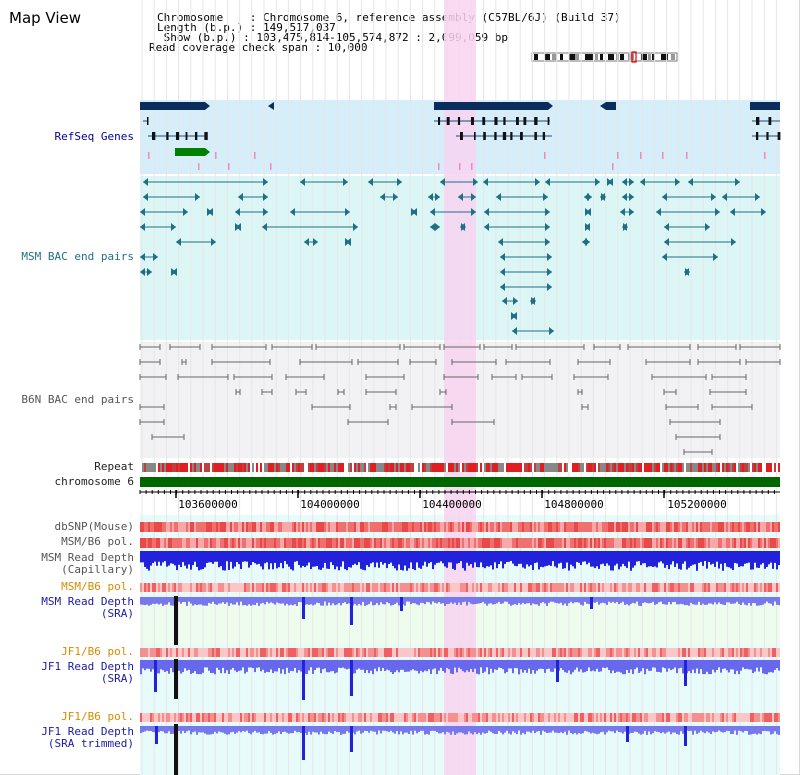 This screenshot has height=775, width=800. Describe the element at coordinates (87, 557) in the screenshot. I see `track-label-msm-read-depth-capillary: MSM Read Depth` at that location.